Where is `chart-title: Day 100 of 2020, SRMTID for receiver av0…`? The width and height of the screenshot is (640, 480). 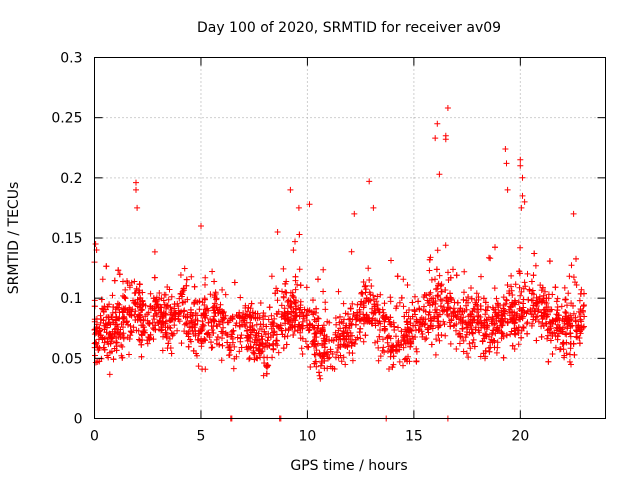
chart-title: Day 100 of 2020, SRMTID for receiver av0… is located at coordinates (349, 28).